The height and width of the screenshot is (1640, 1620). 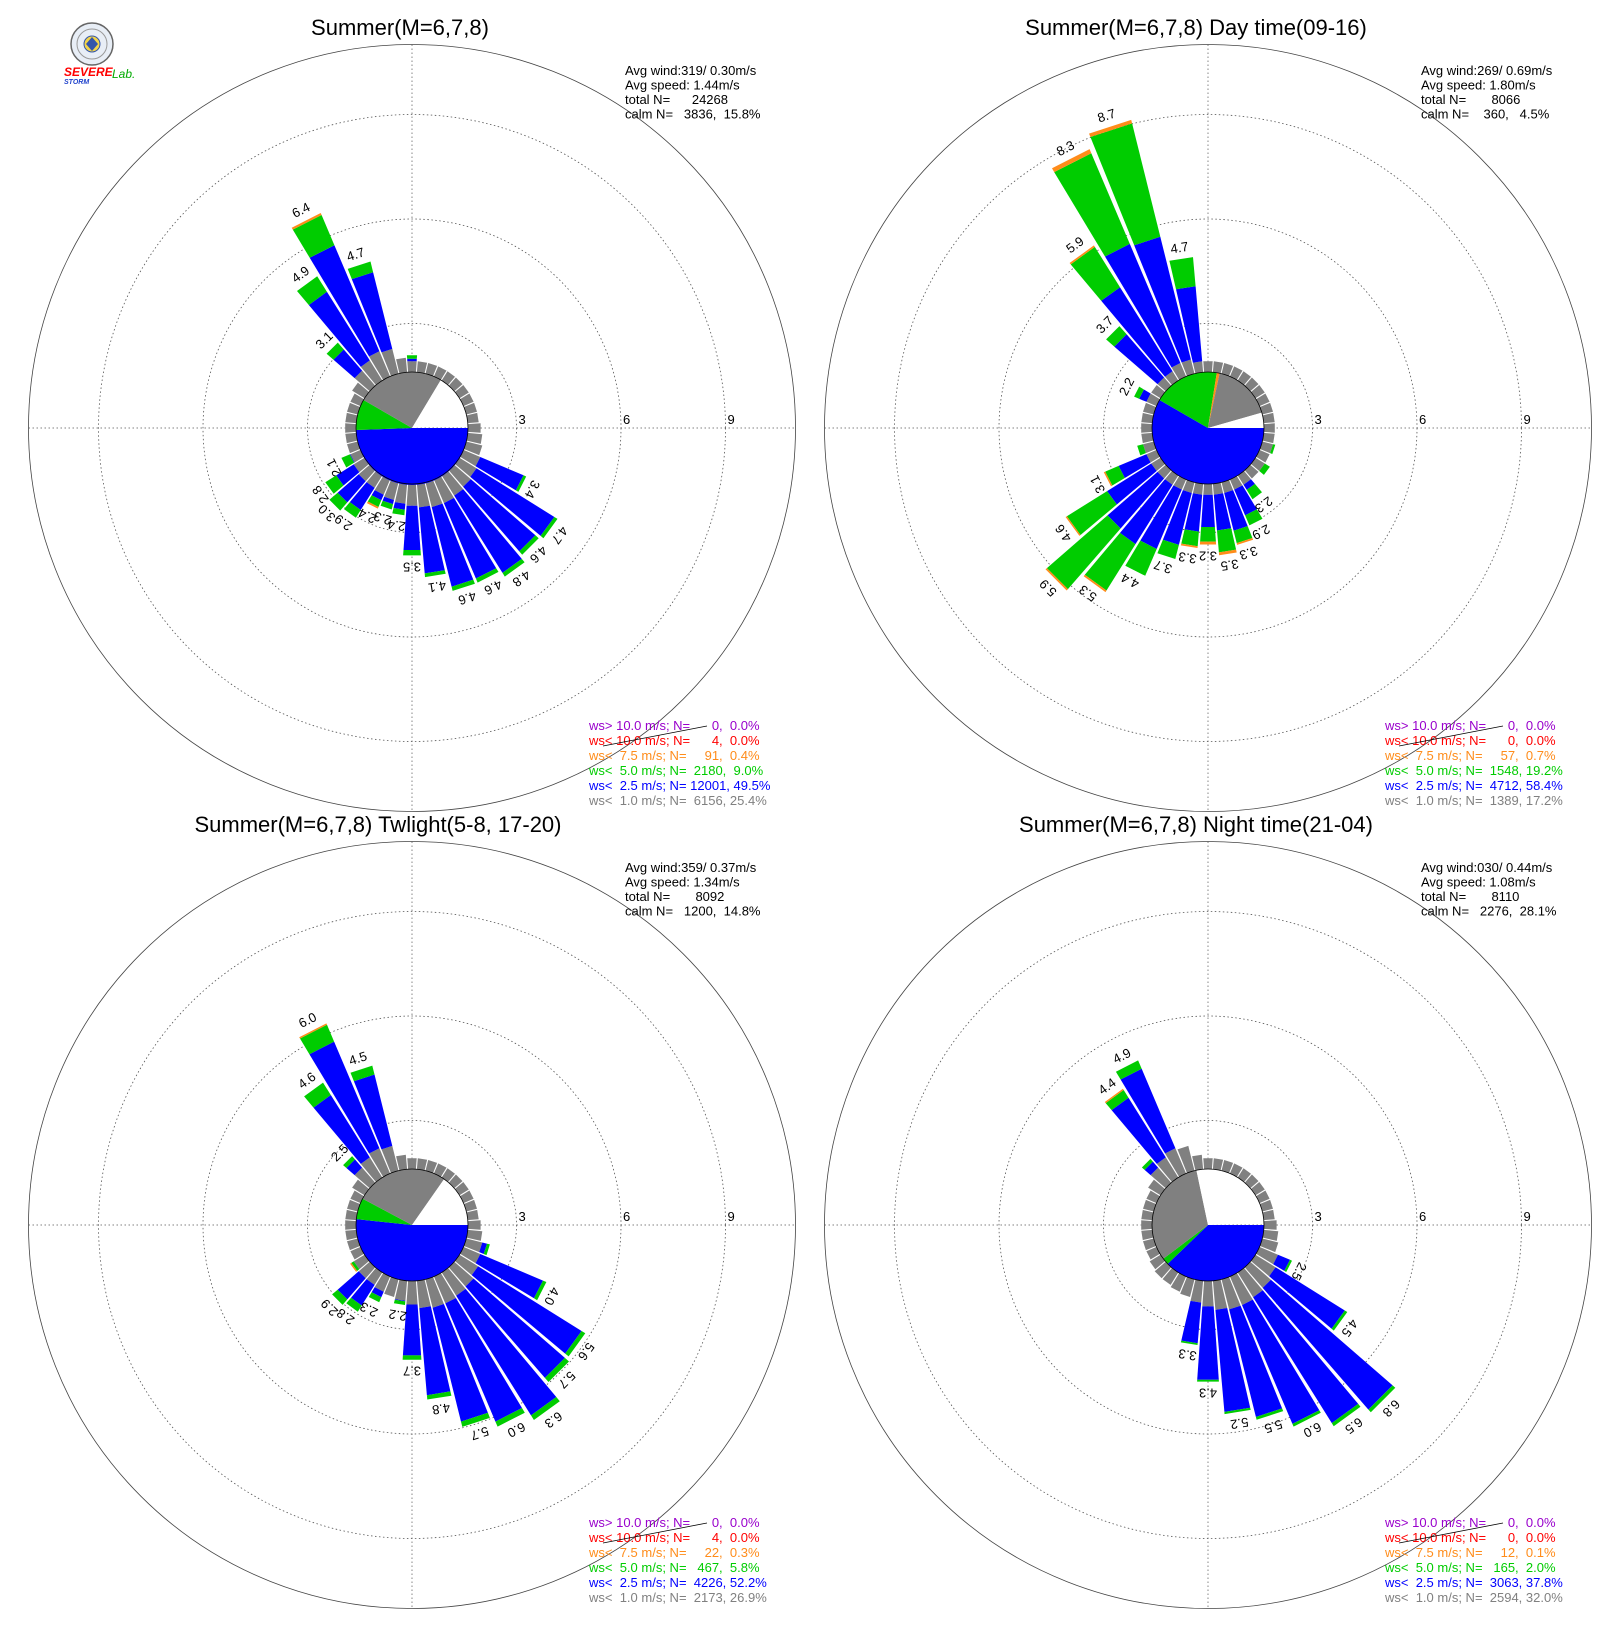 What do you see at coordinates (1087, 593) in the screenshot?
I see `bar-value-label: 5.3` at bounding box center [1087, 593].